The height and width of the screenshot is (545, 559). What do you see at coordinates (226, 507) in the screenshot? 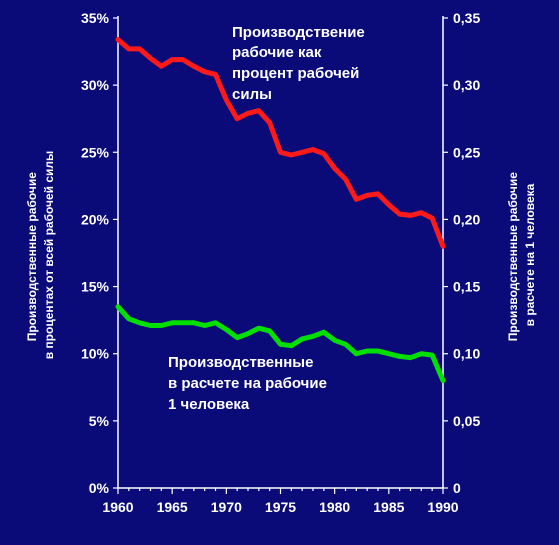
I see `x-tick-label: 1970` at bounding box center [226, 507].